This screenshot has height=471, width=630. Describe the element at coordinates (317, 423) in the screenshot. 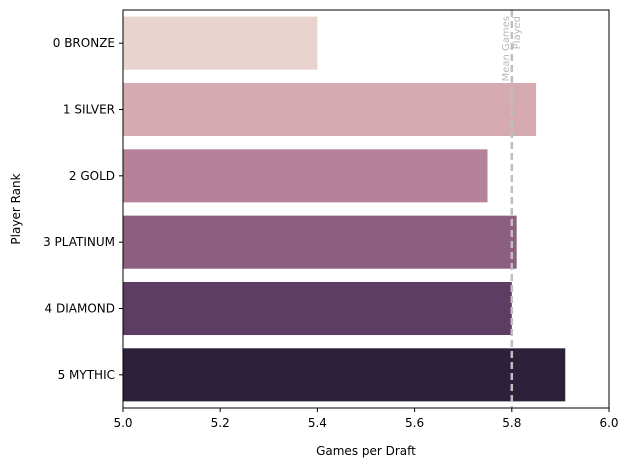

I see `x-tick-label: 5.4` at that location.